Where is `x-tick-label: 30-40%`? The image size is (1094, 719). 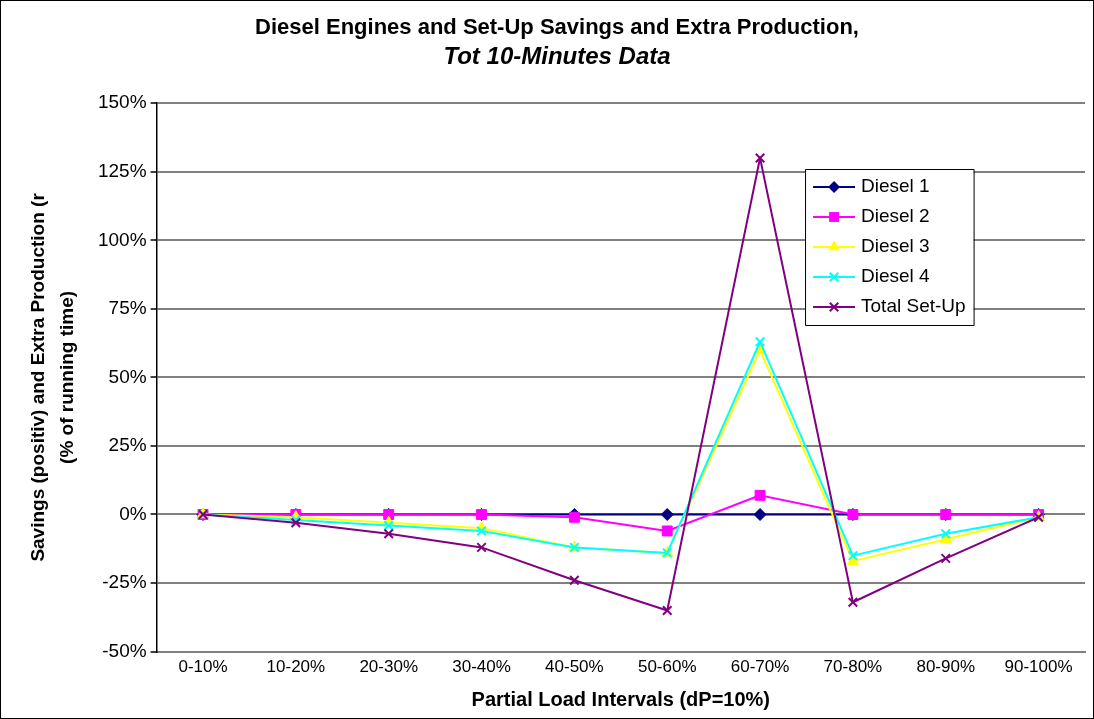 x-tick-label: 30-40% is located at coordinates (481, 667).